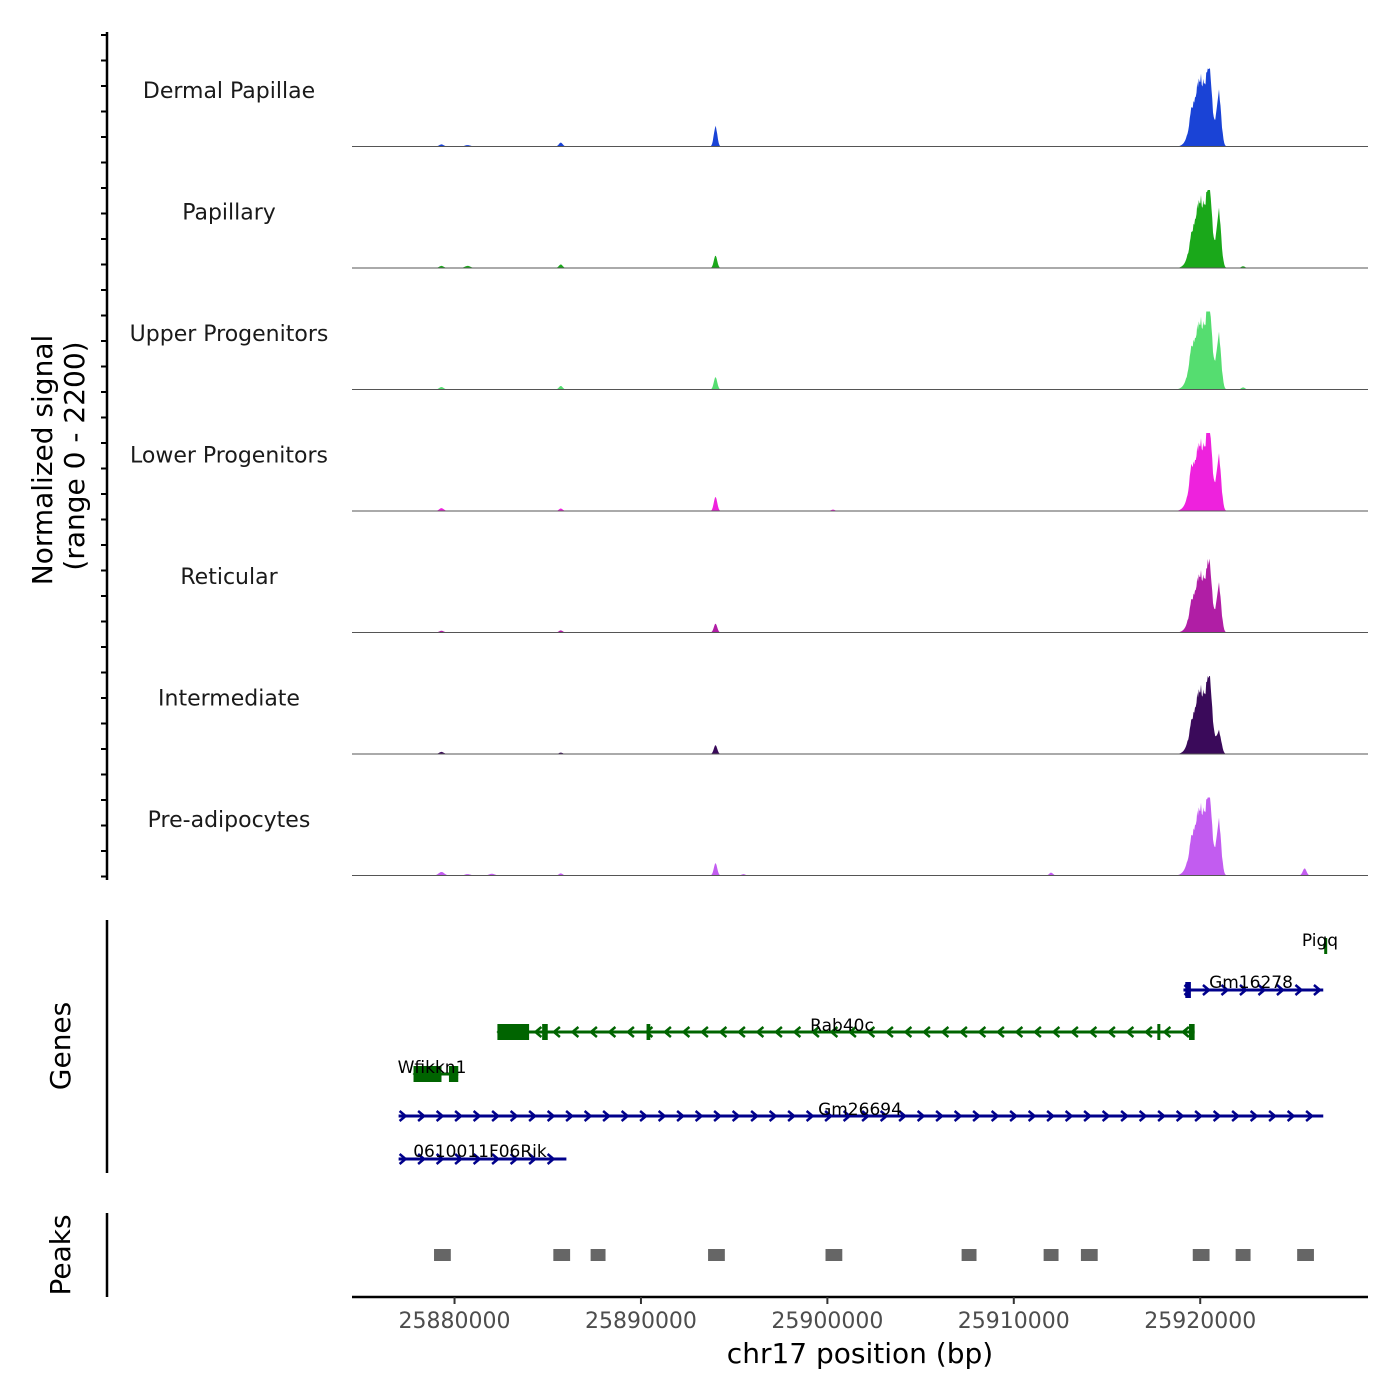  I want to click on x-tick-label: 25900000, so click(827, 1321).